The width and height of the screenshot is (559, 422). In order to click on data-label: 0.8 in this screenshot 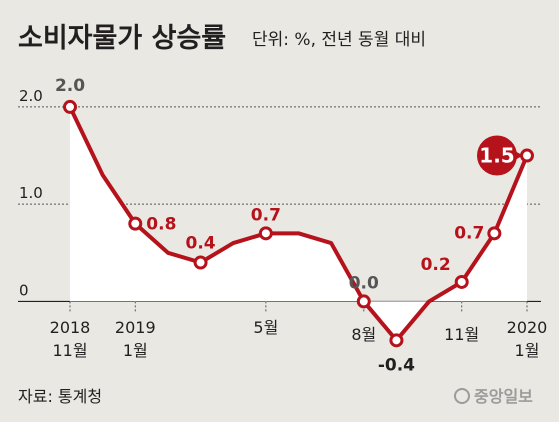, I will do `click(161, 225)`.